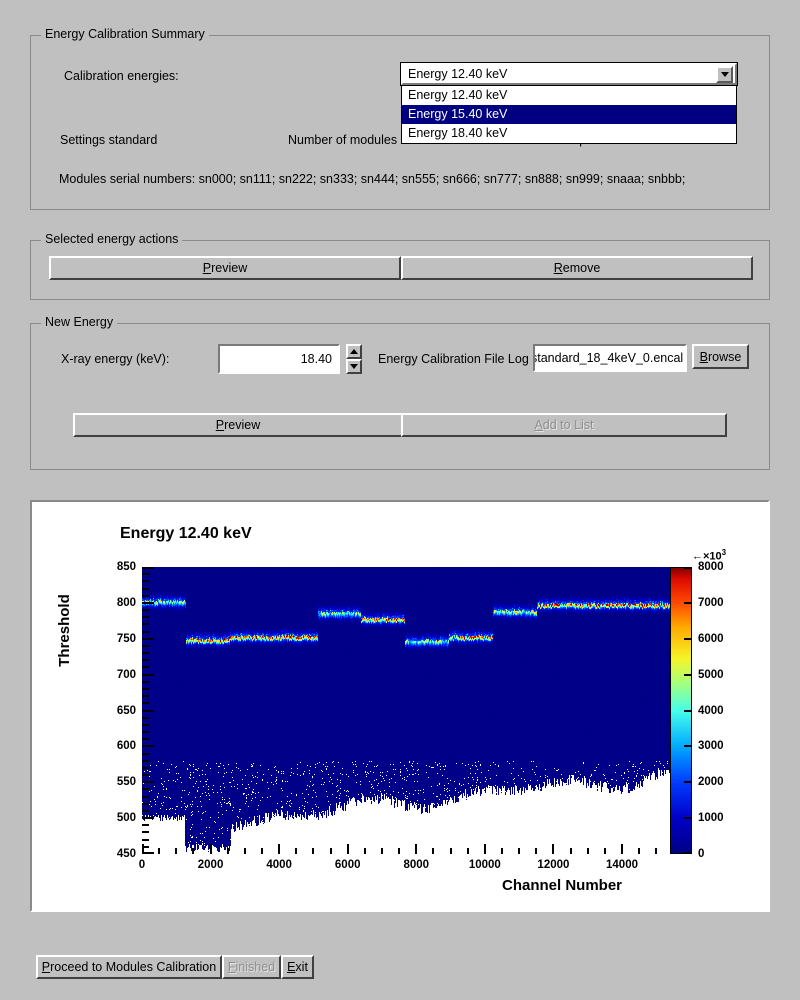 The width and height of the screenshot is (800, 1000). I want to click on selected-actions-group-title: Selected energy actions, so click(112, 239).